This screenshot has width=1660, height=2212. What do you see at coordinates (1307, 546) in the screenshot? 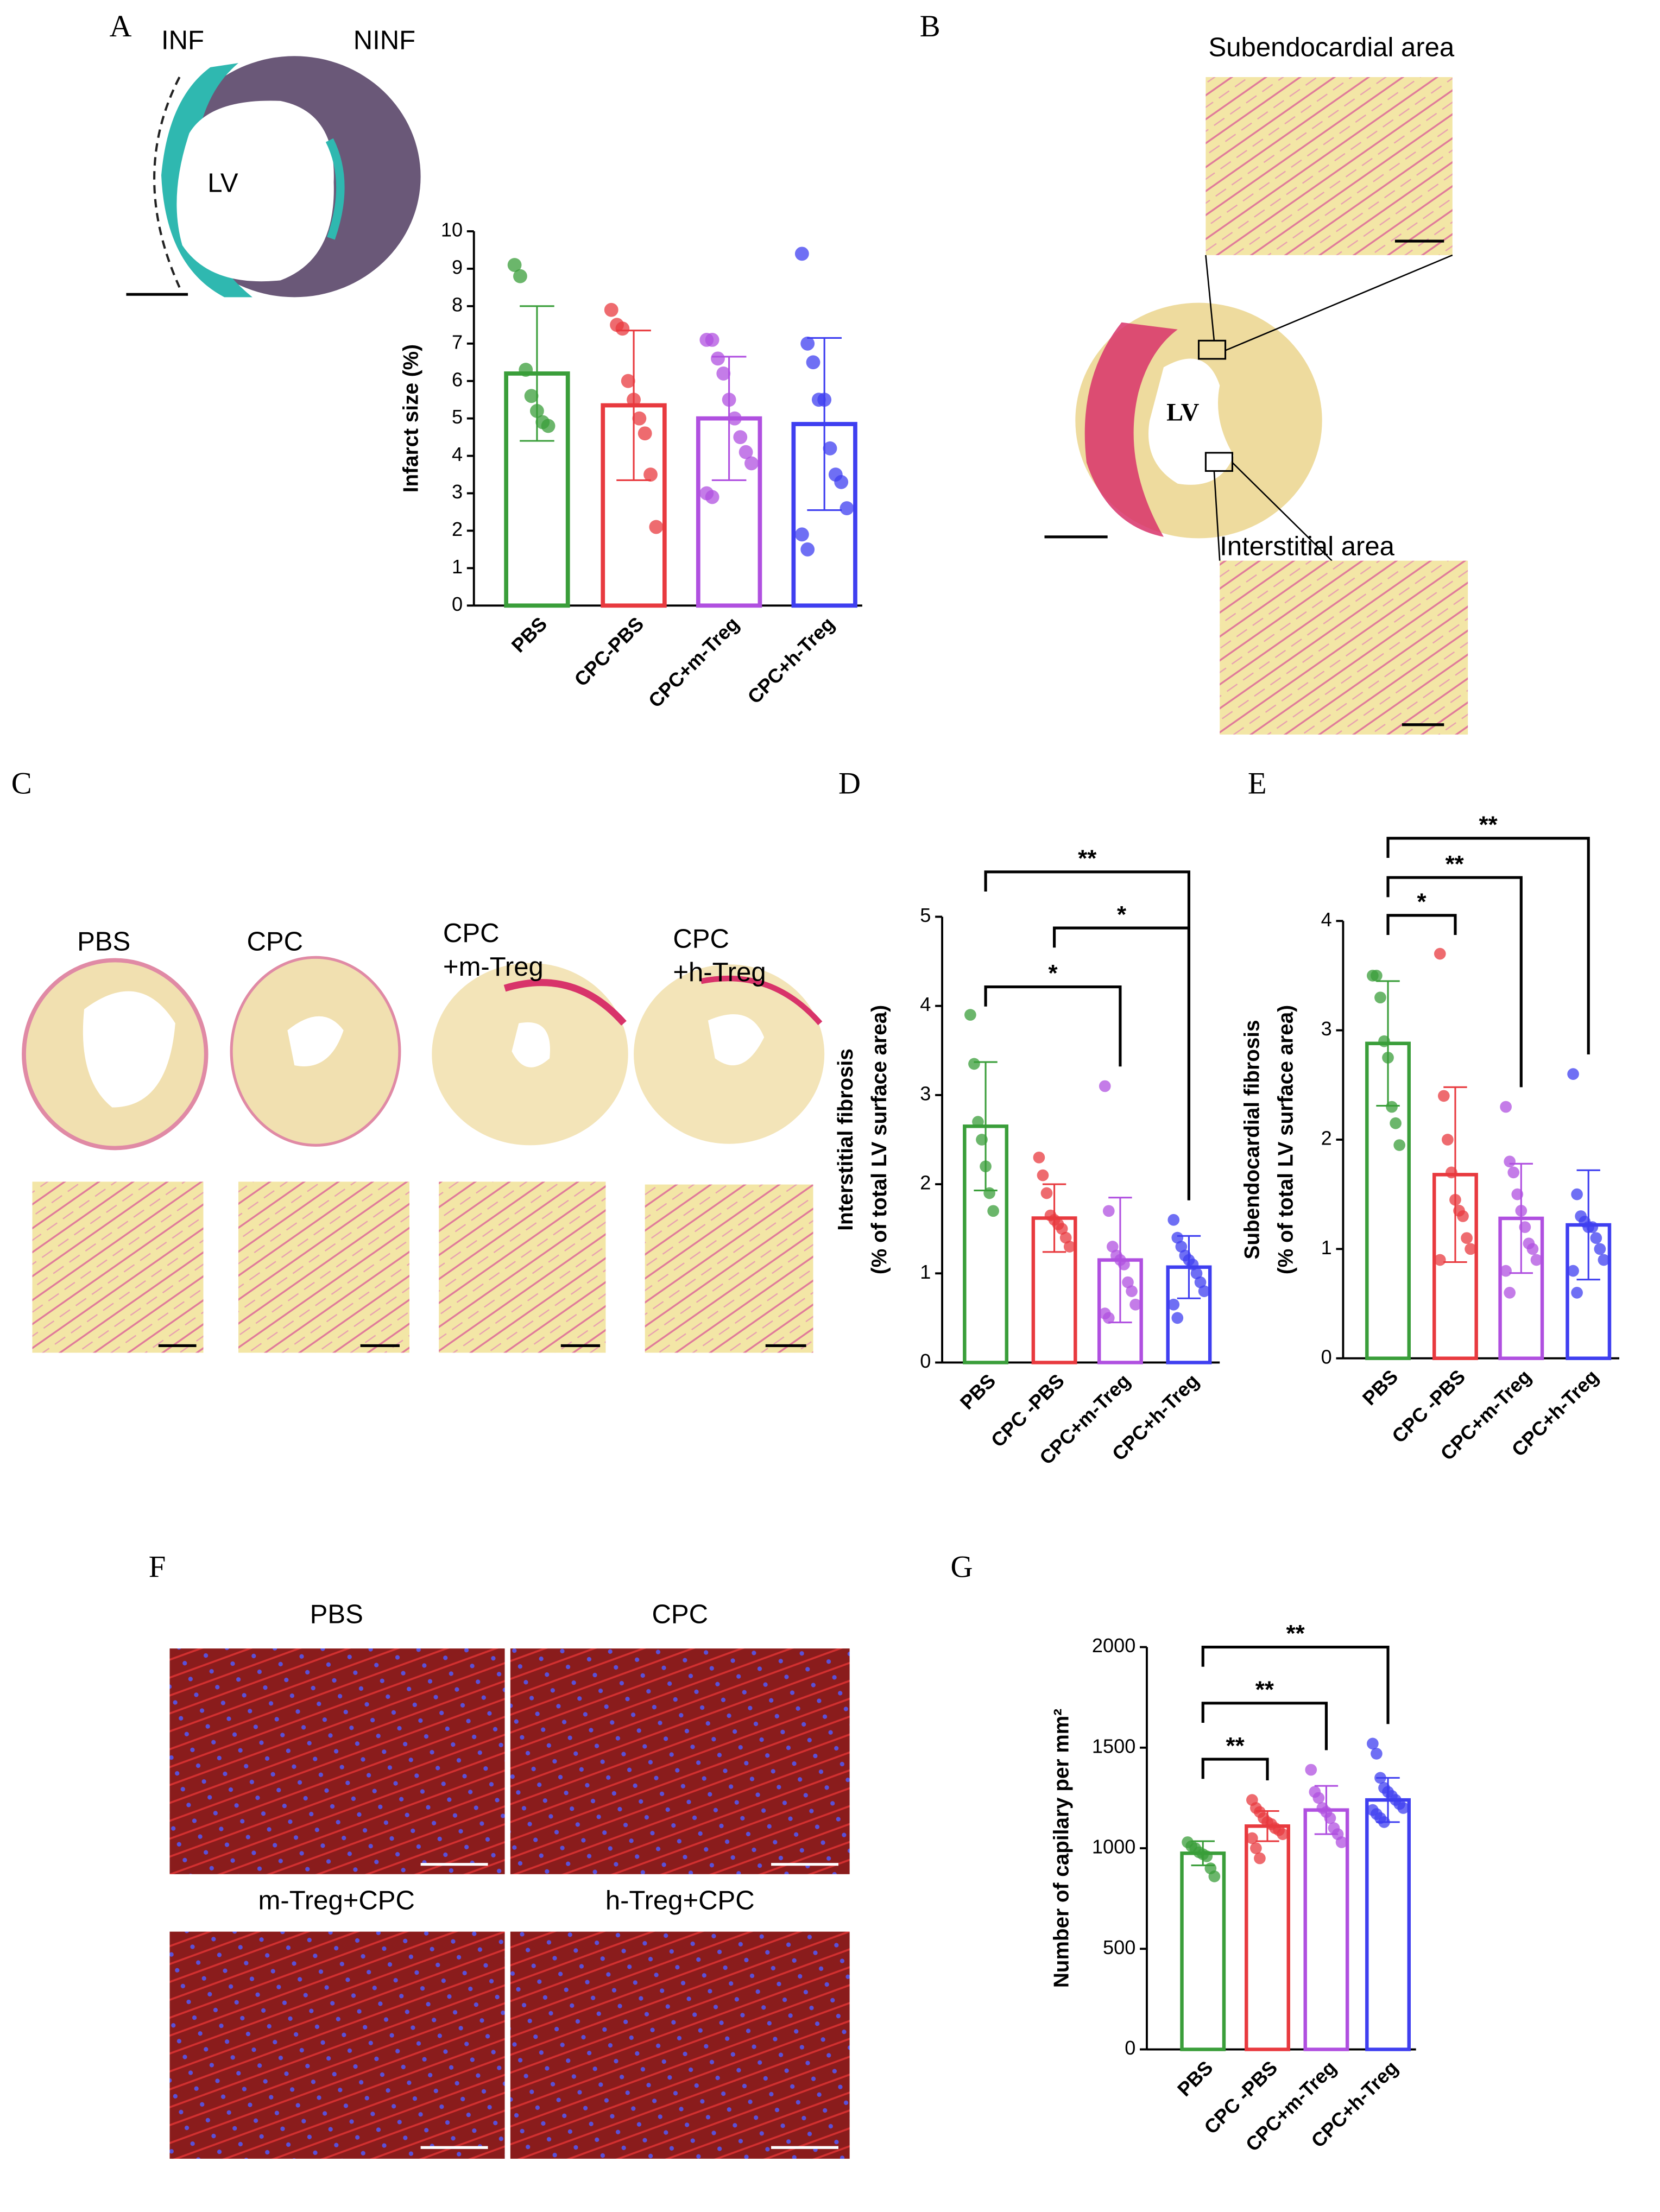
I see `image-label: Interstitial area` at bounding box center [1307, 546].